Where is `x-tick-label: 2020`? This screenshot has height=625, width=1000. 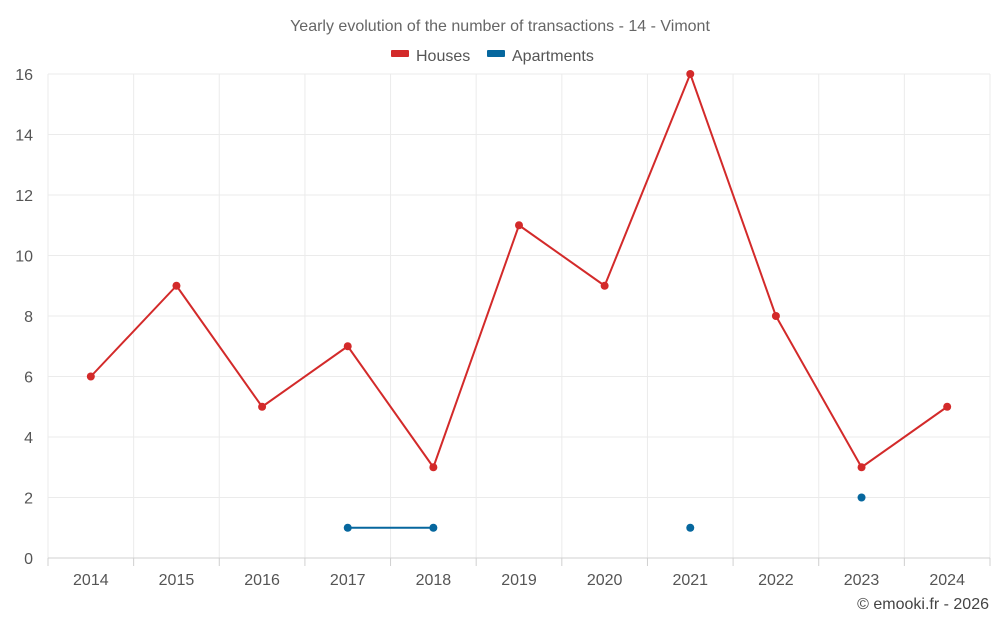 x-tick-label: 2020 is located at coordinates (605, 580).